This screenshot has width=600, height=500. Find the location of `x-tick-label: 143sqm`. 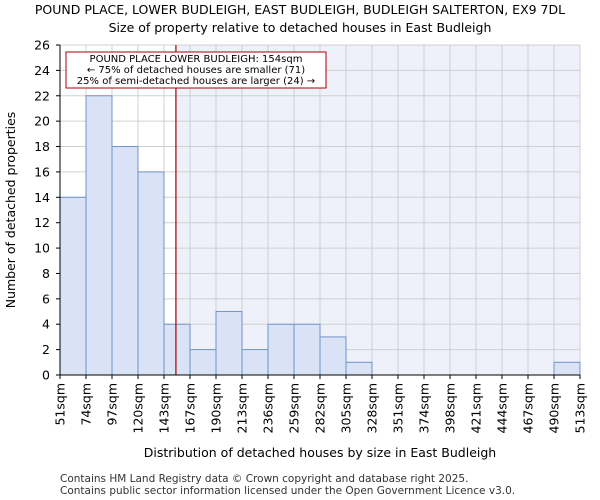

x-tick-label: 143sqm is located at coordinates (164, 408).